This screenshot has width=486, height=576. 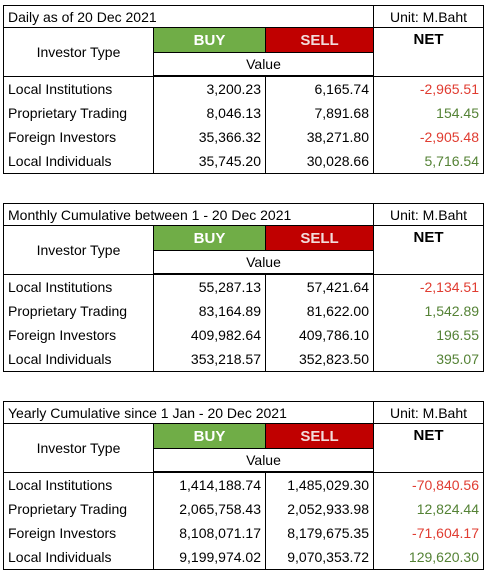 What do you see at coordinates (428, 484) in the screenshot?
I see `net-value: -70,840.56` at bounding box center [428, 484].